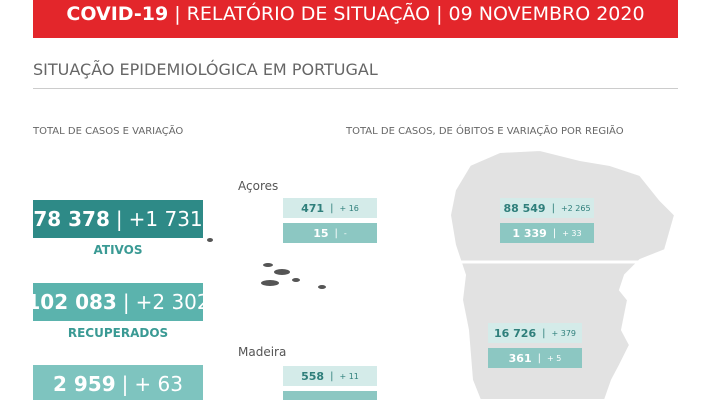  Describe the element at coordinates (349, 208) in the screenshot. I see `cases-change: + 16` at that location.